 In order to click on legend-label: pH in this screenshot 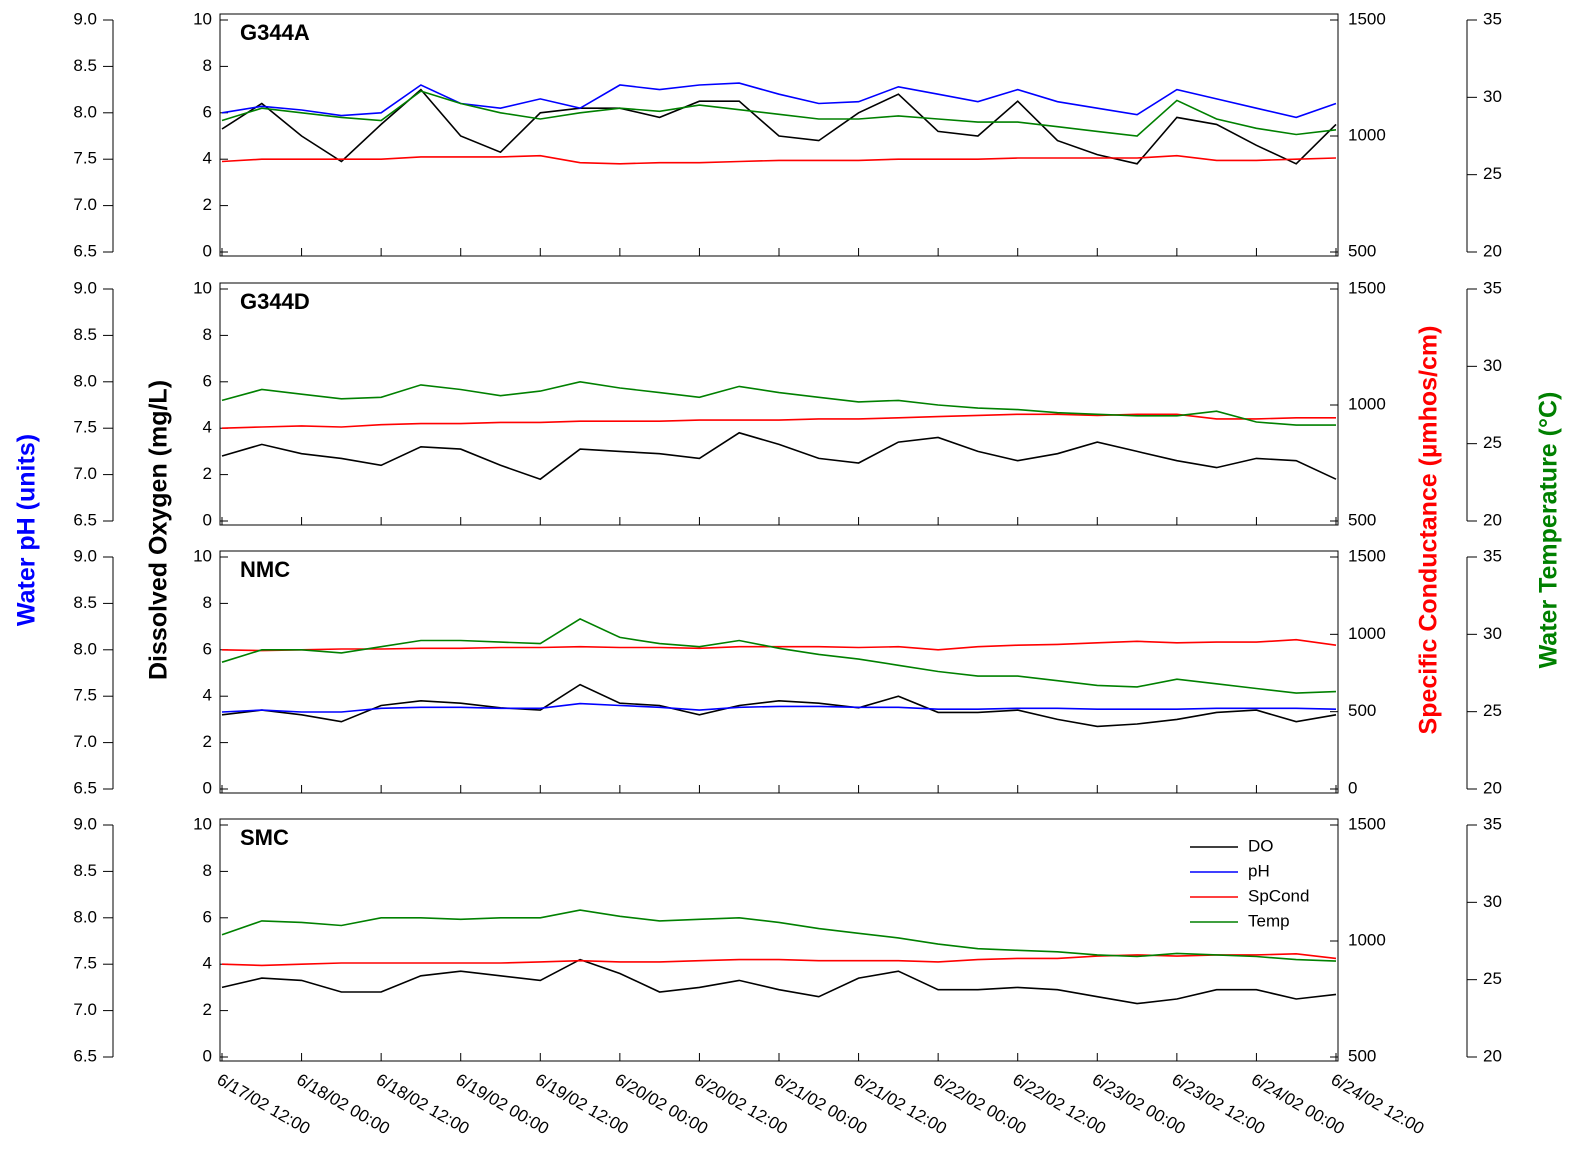, I will do `click(1259, 870)`.